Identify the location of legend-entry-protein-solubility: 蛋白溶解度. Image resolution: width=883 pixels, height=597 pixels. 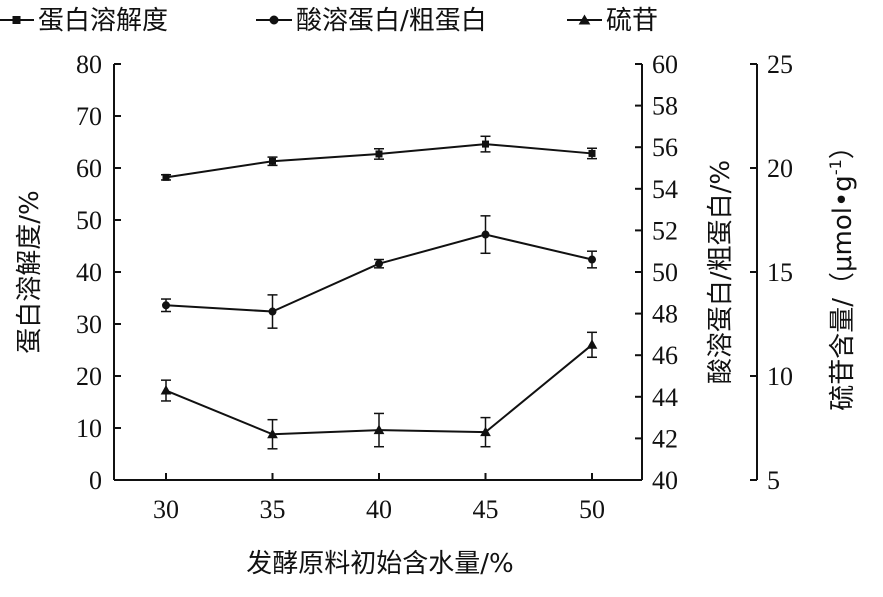
(84, 21).